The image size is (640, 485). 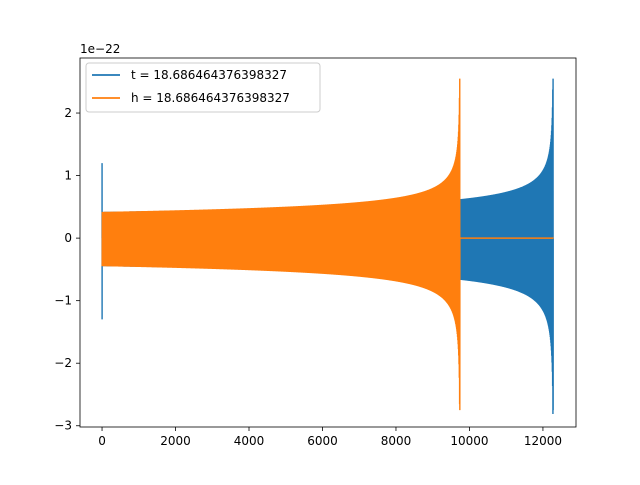 What do you see at coordinates (100, 49) in the screenshot?
I see `y-offset-label: 1e−22` at bounding box center [100, 49].